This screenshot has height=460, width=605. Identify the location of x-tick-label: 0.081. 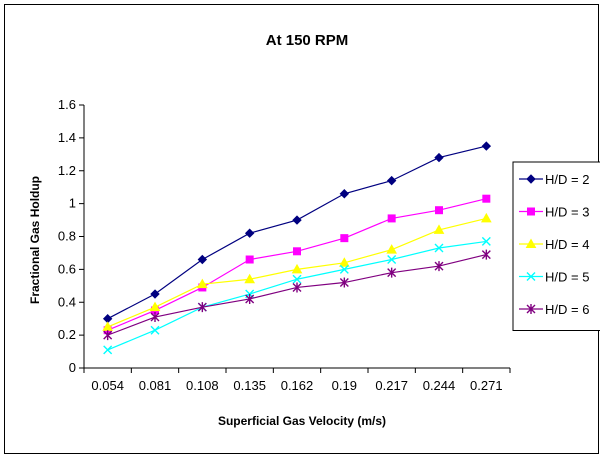
(155, 385).